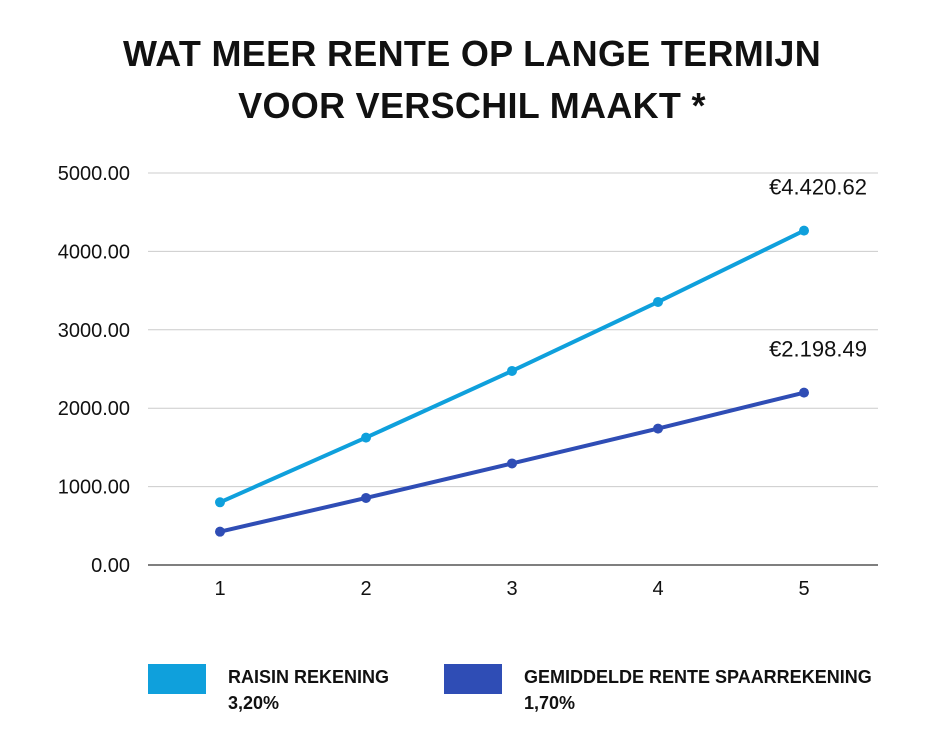 This screenshot has width=944, height=745. What do you see at coordinates (94, 409) in the screenshot?
I see `y-tick-label: 2000.00` at bounding box center [94, 409].